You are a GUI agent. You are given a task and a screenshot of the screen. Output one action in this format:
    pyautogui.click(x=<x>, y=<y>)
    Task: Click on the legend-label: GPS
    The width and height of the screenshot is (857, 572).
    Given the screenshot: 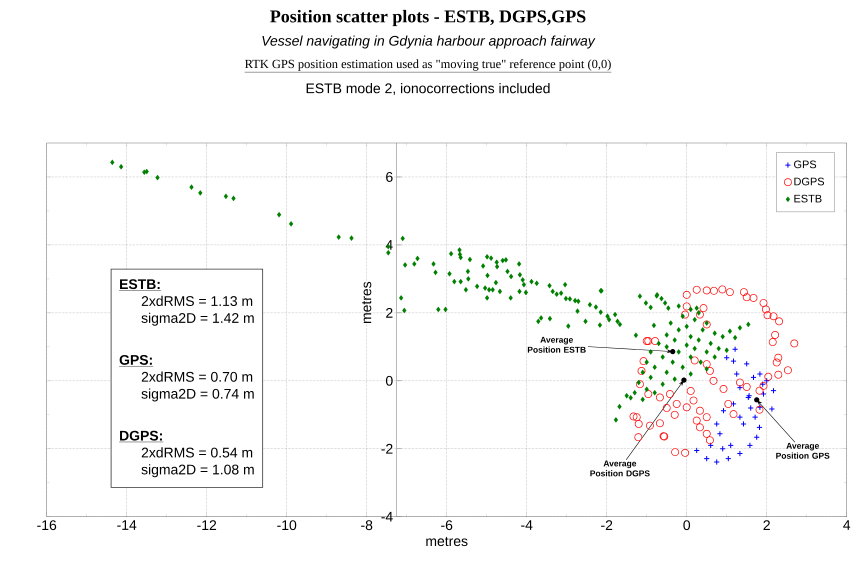 What is the action you would take?
    pyautogui.click(x=805, y=164)
    